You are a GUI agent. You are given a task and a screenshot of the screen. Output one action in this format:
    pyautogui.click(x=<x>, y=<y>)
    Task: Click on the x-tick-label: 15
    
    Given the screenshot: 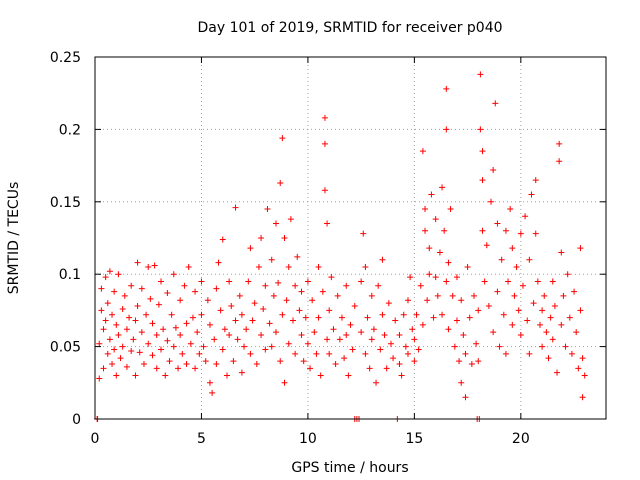 What is the action you would take?
    pyautogui.click(x=414, y=439)
    